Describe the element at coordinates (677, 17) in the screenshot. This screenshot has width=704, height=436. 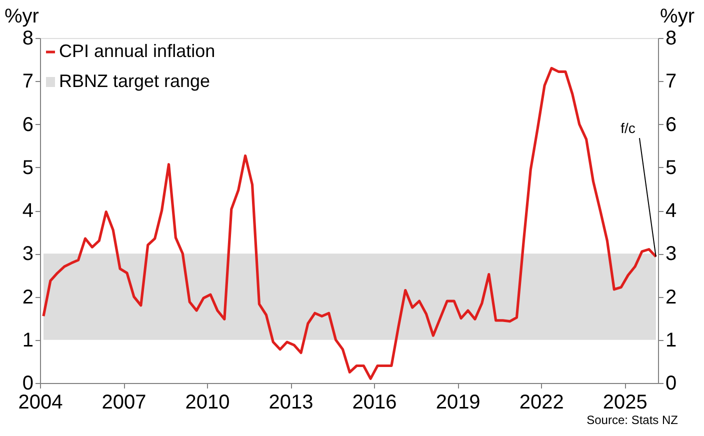
I see `y2-axis-title: %yr` at that location.